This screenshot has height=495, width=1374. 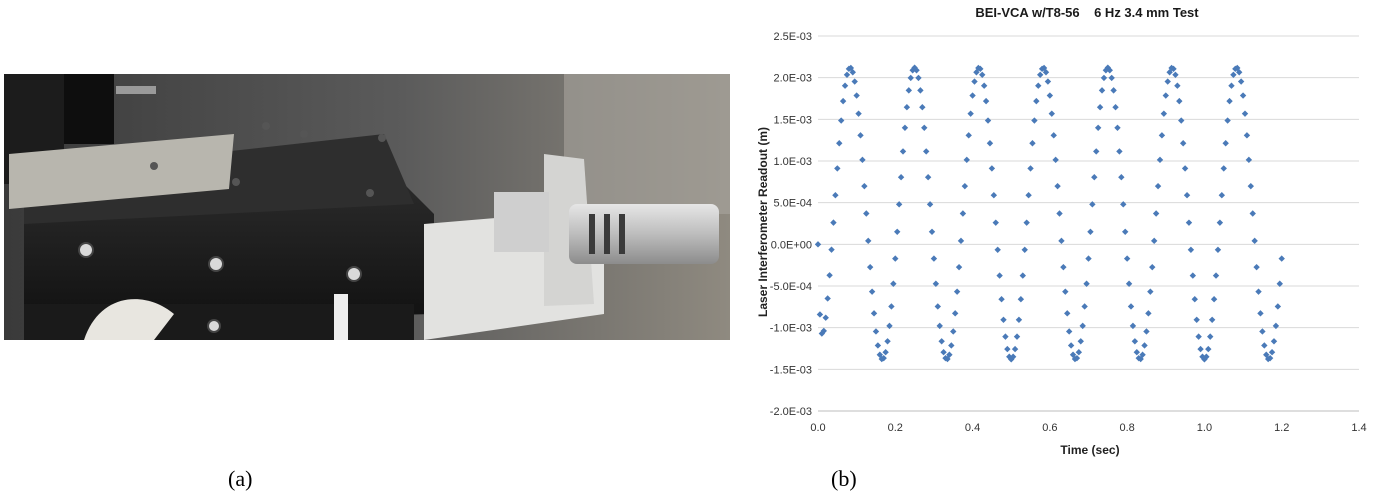 I want to click on y-axis-label: Laser Interferometer Readout (m), so click(x=763, y=222).